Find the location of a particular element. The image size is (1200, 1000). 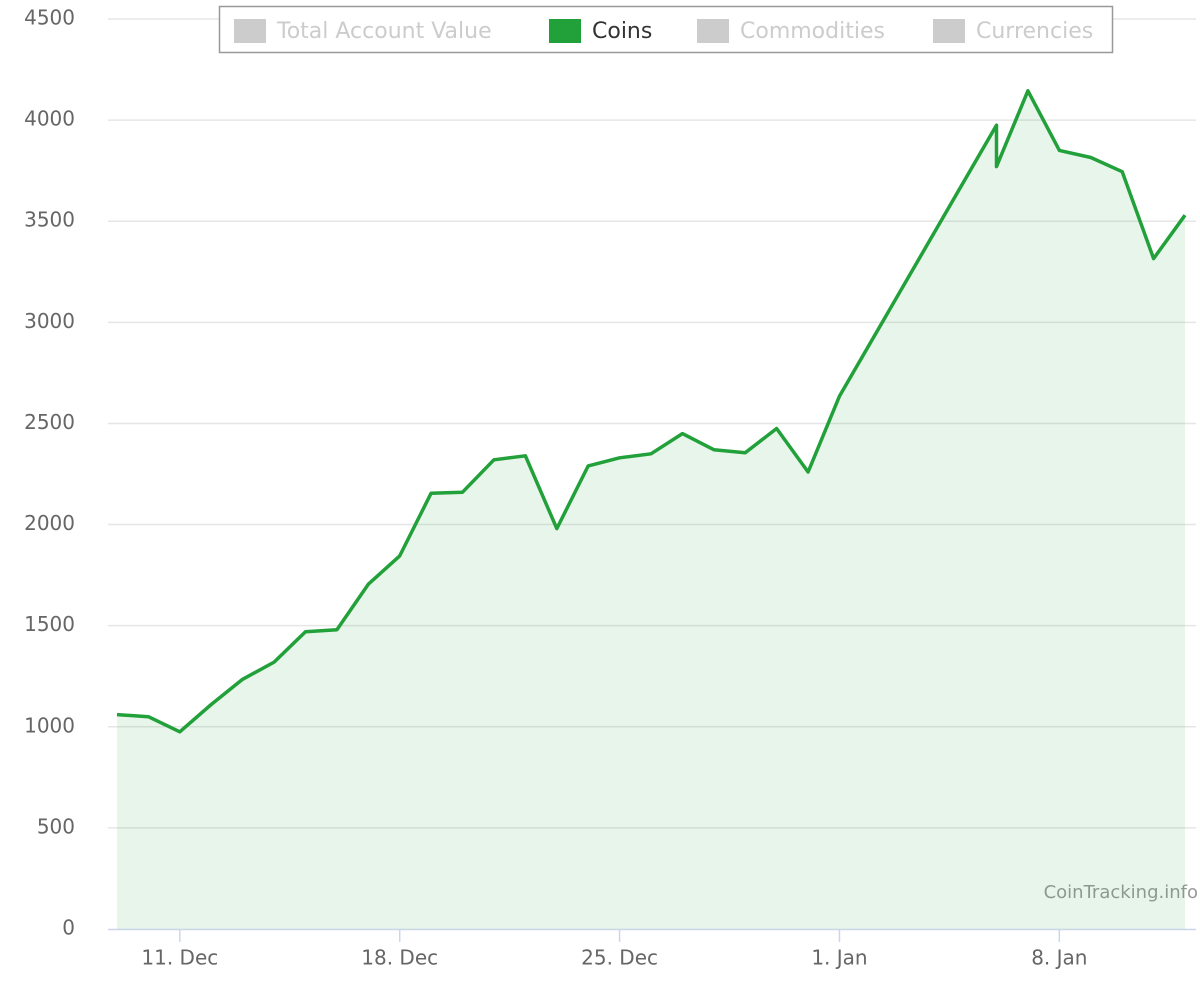

y-tick-label: 0 is located at coordinates (68, 928).